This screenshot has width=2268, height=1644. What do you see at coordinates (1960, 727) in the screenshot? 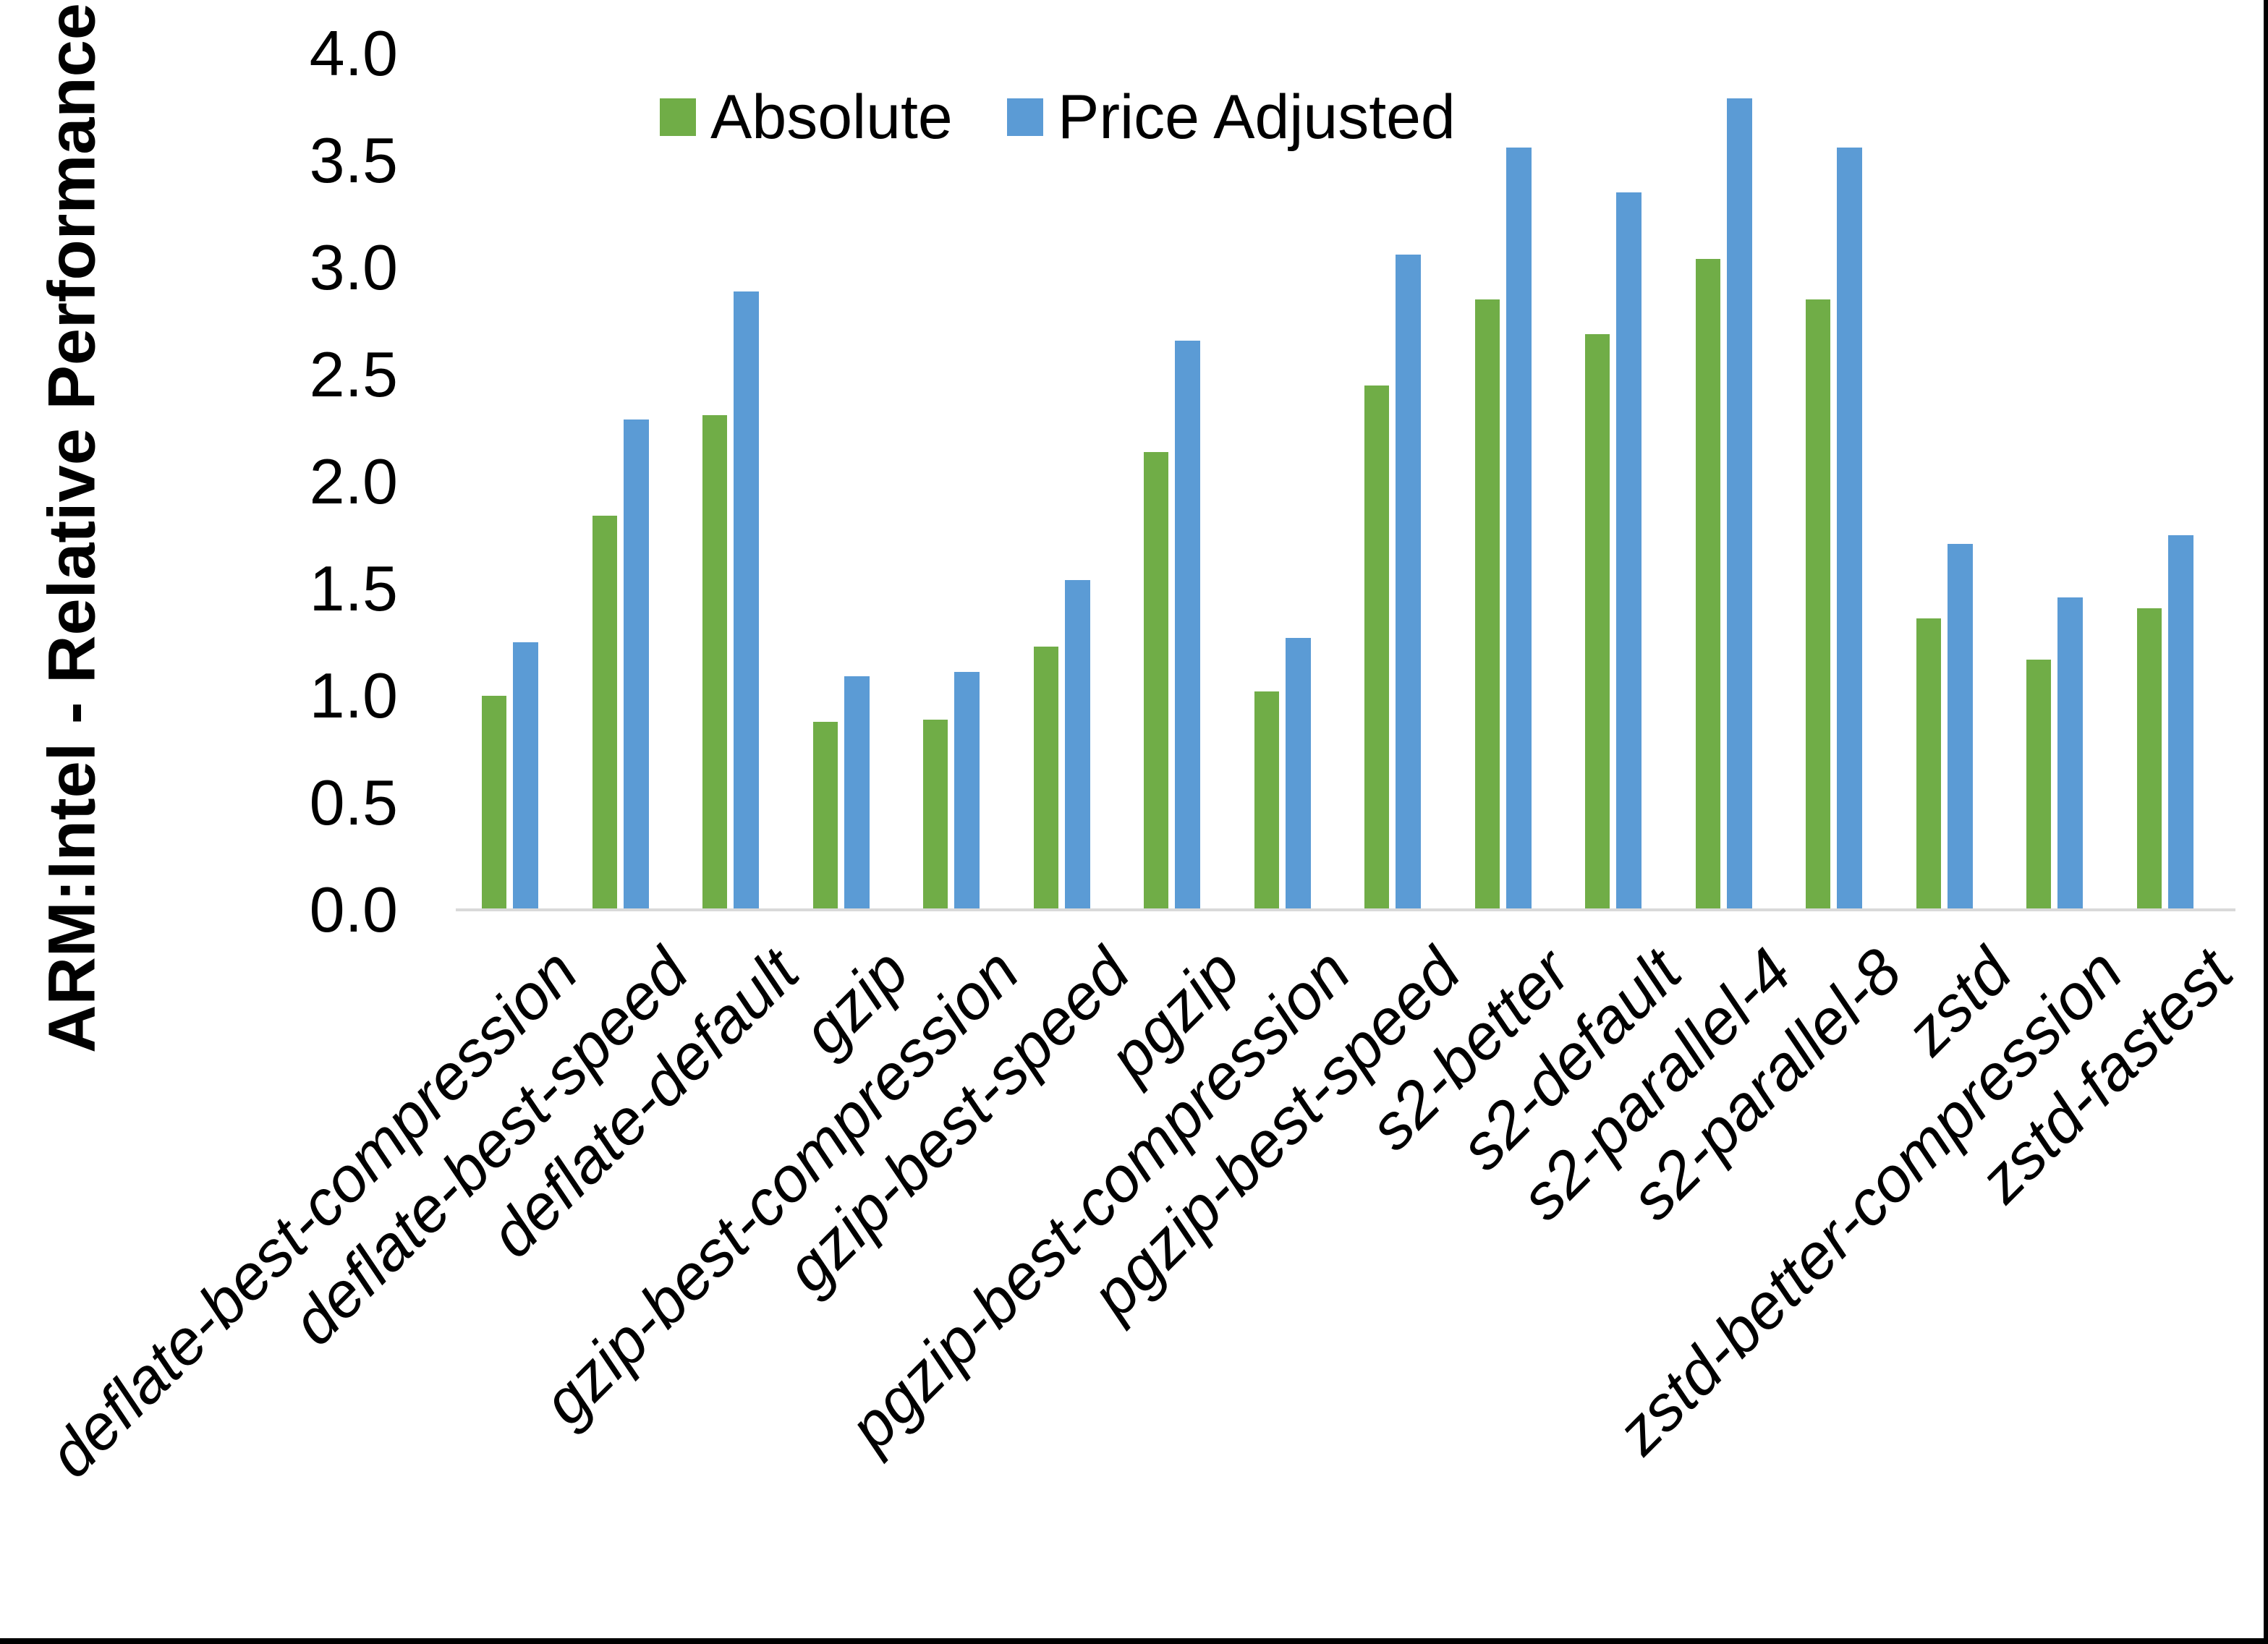
I see `bar-price-adjusted-zstd` at bounding box center [1960, 727].